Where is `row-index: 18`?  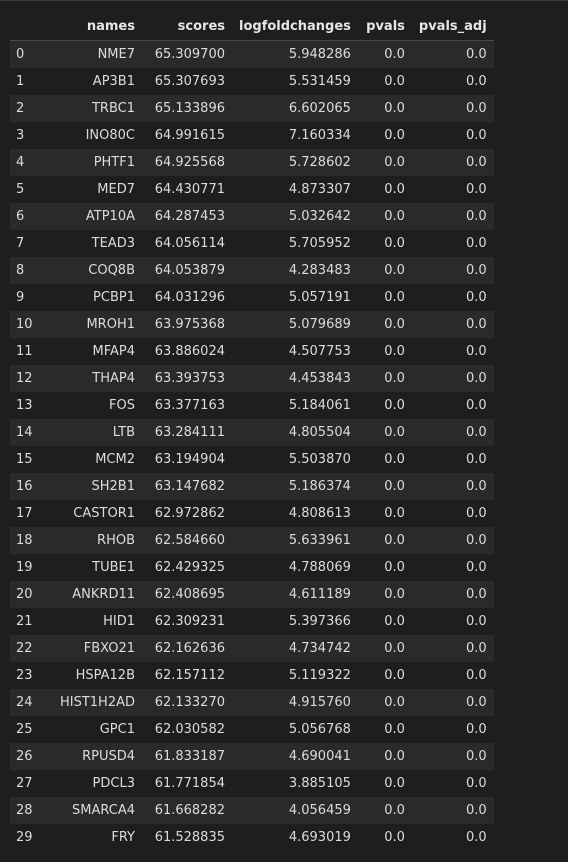
row-index: 18 is located at coordinates (24, 540).